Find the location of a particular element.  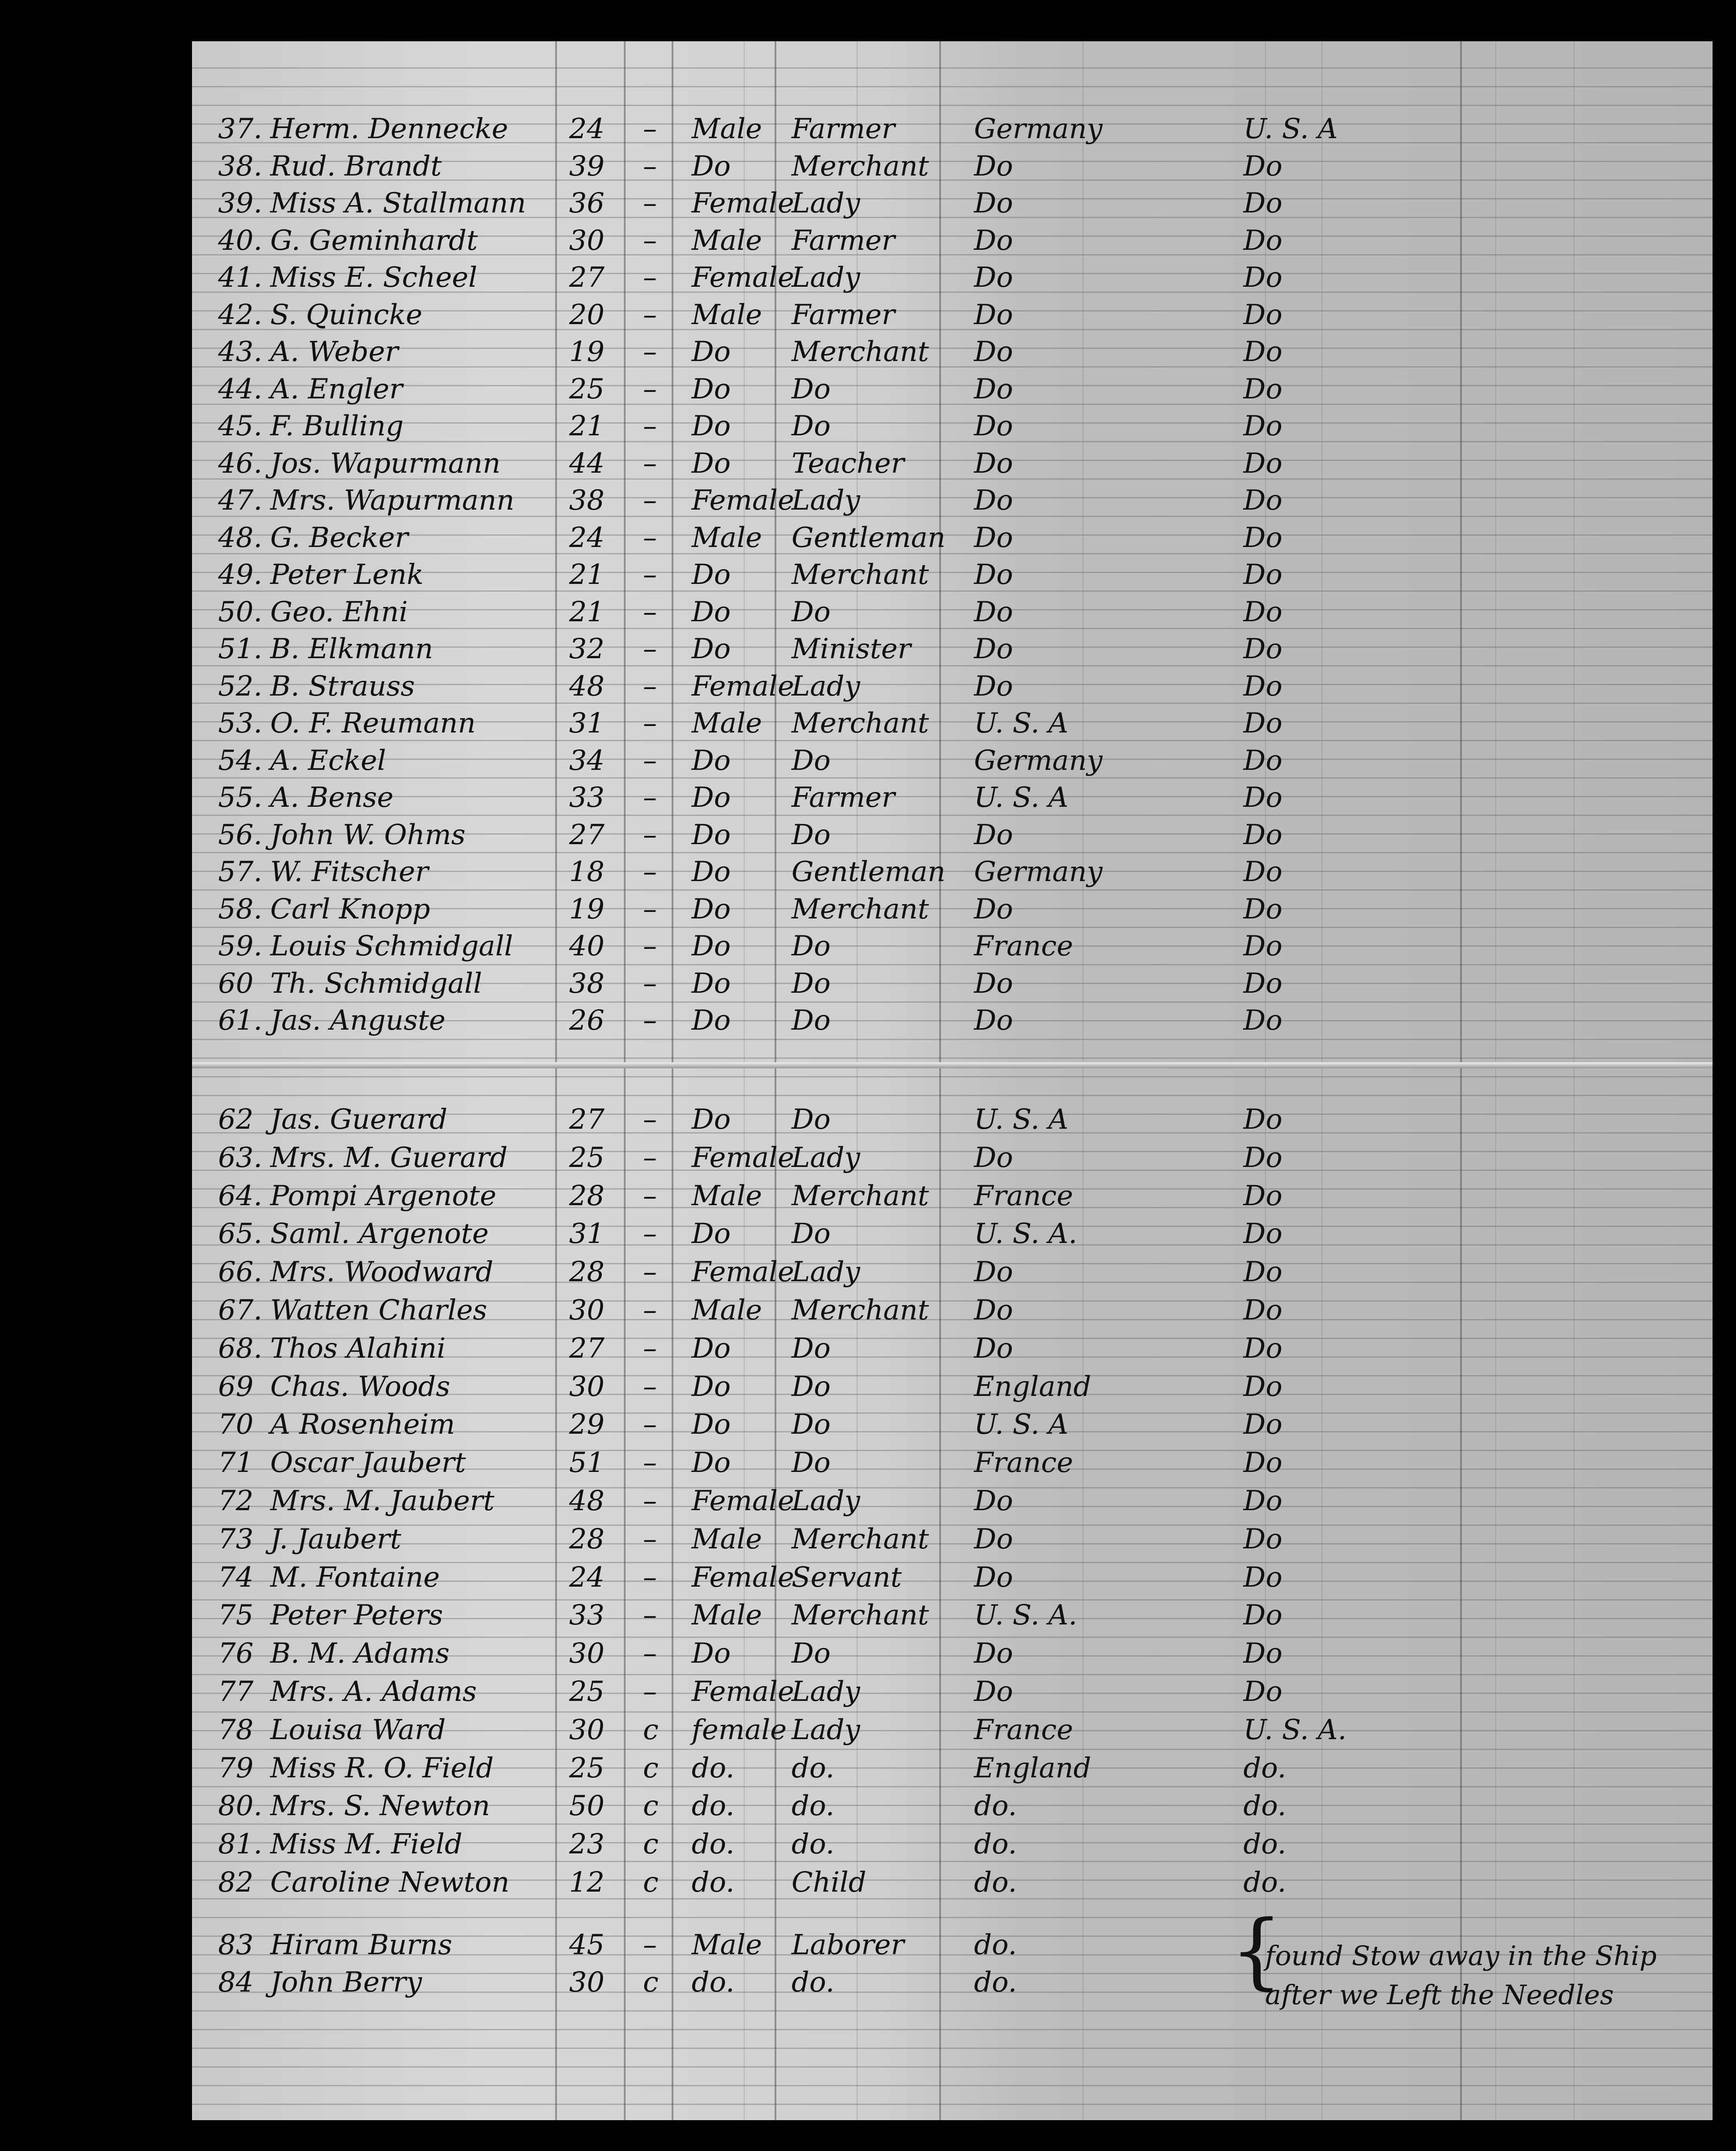

row-number: 64. is located at coordinates (240, 1196).